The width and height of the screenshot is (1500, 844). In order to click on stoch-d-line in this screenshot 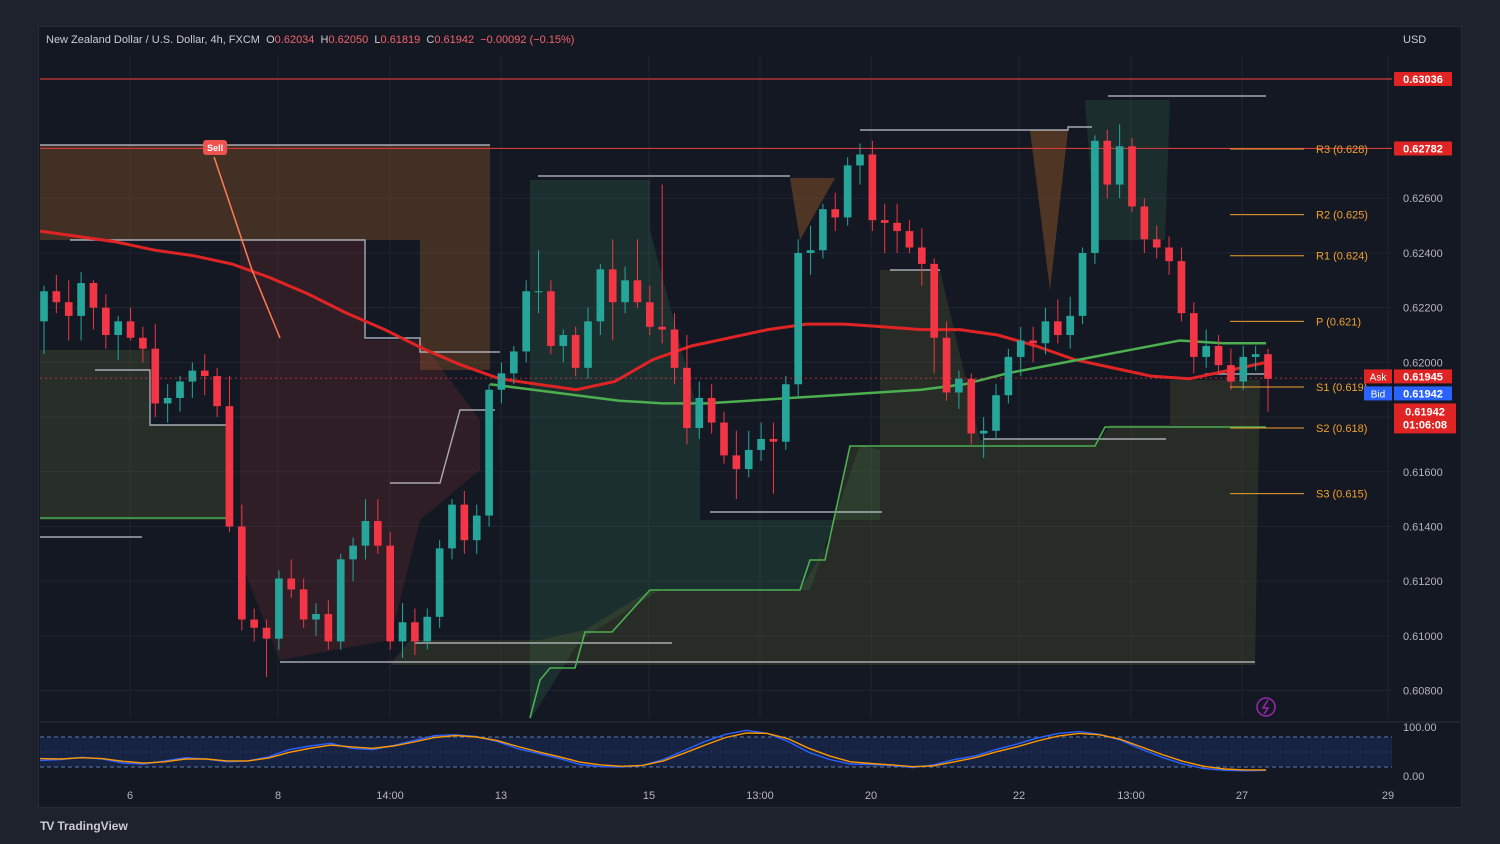, I will do `click(652, 751)`.